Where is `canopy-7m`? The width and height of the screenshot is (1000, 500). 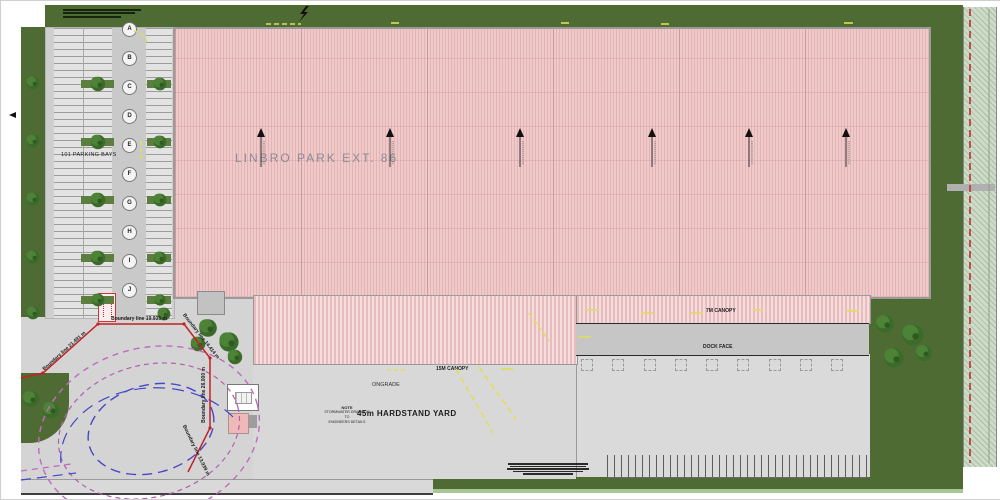
canopy-7m is located at coordinates (723, 309).